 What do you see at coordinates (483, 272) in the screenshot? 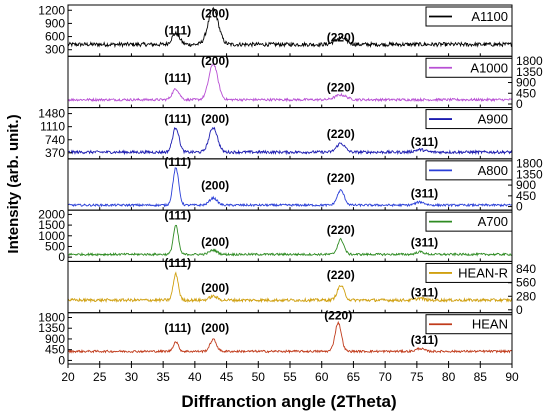
I see `legend-label: HEAN-R` at bounding box center [483, 272].